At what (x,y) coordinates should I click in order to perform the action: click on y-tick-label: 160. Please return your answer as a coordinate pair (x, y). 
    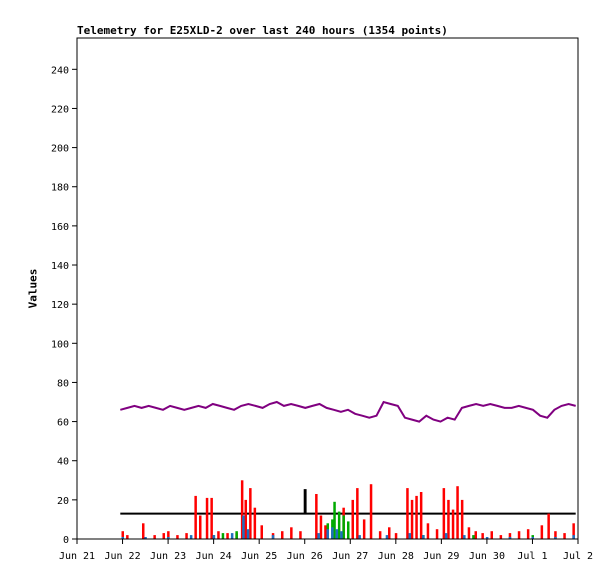
    Looking at the image, I should click on (60, 227).